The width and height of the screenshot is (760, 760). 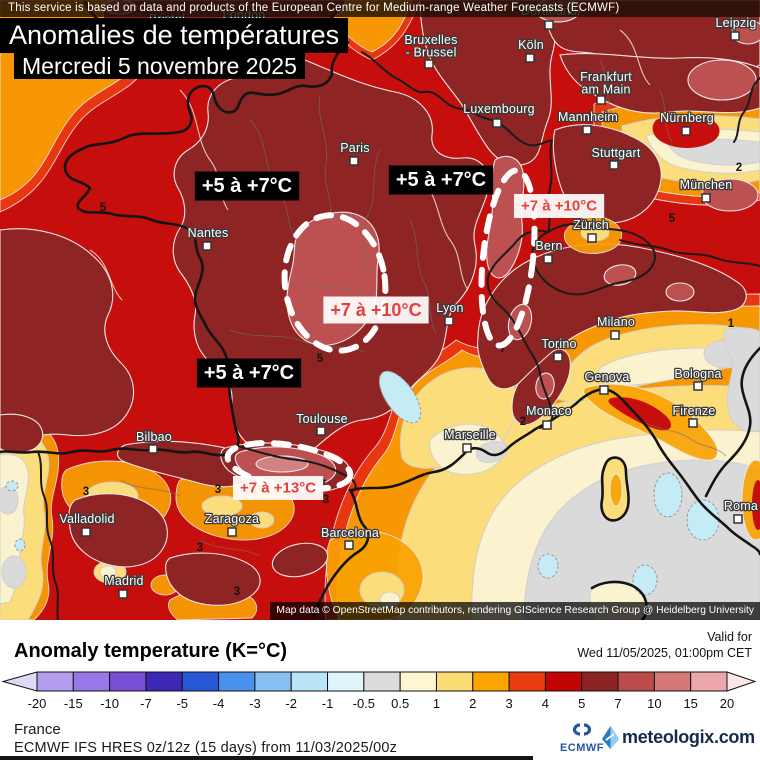 I want to click on city-label: Köln, so click(x=531, y=45).